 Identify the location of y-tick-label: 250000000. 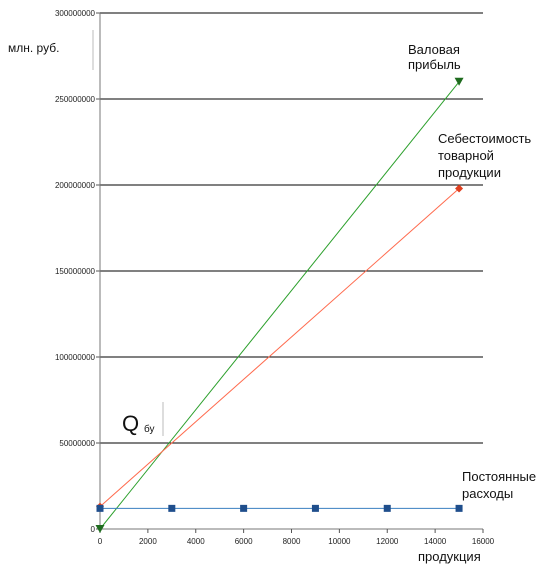
(75, 99).